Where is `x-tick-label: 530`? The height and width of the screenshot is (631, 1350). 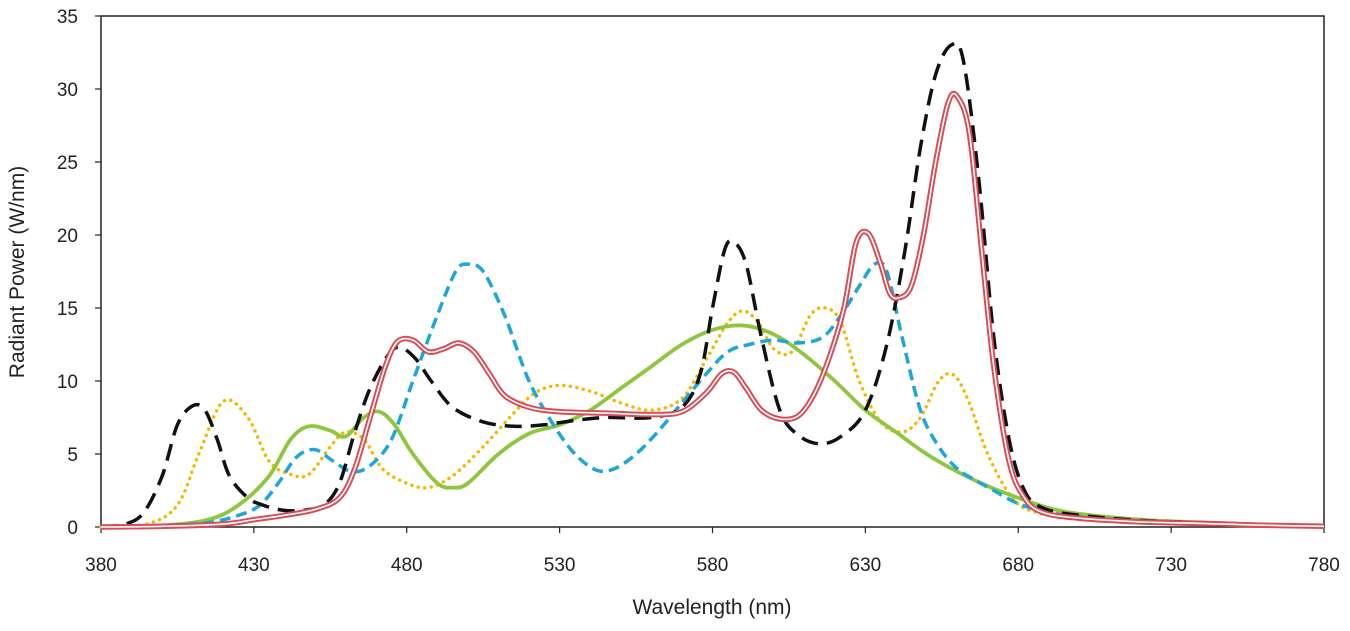
x-tick-label: 530 is located at coordinates (560, 565).